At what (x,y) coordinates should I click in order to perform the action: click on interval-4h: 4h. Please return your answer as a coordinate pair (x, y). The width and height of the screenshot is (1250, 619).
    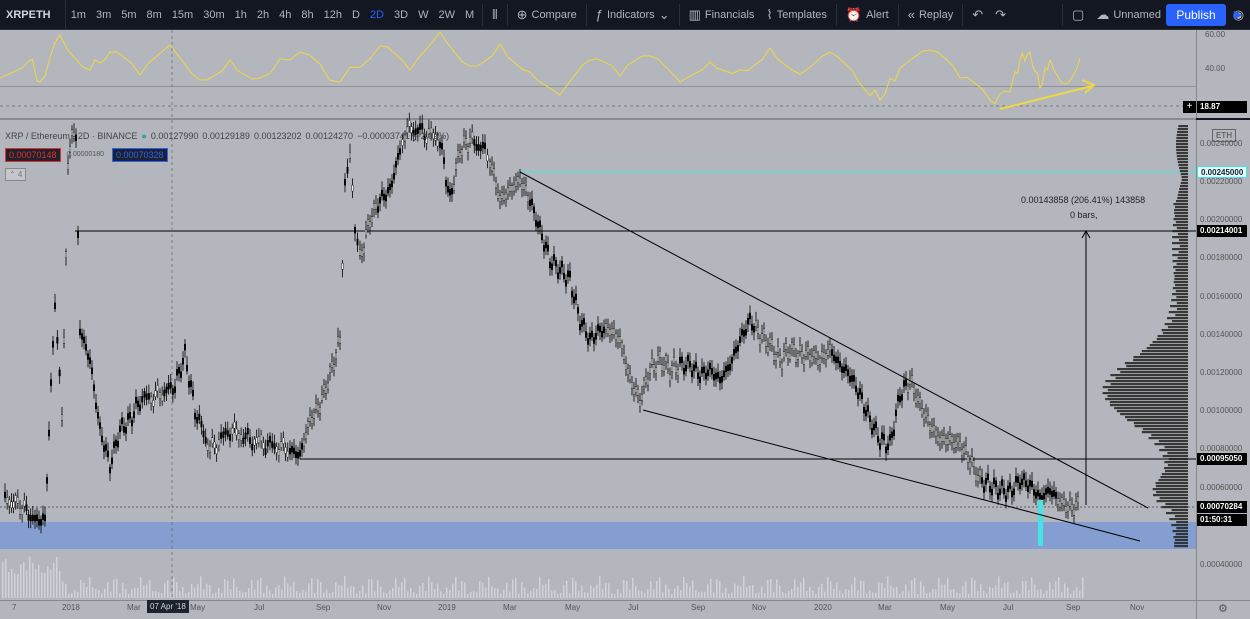
    Looking at the image, I should click on (285, 14).